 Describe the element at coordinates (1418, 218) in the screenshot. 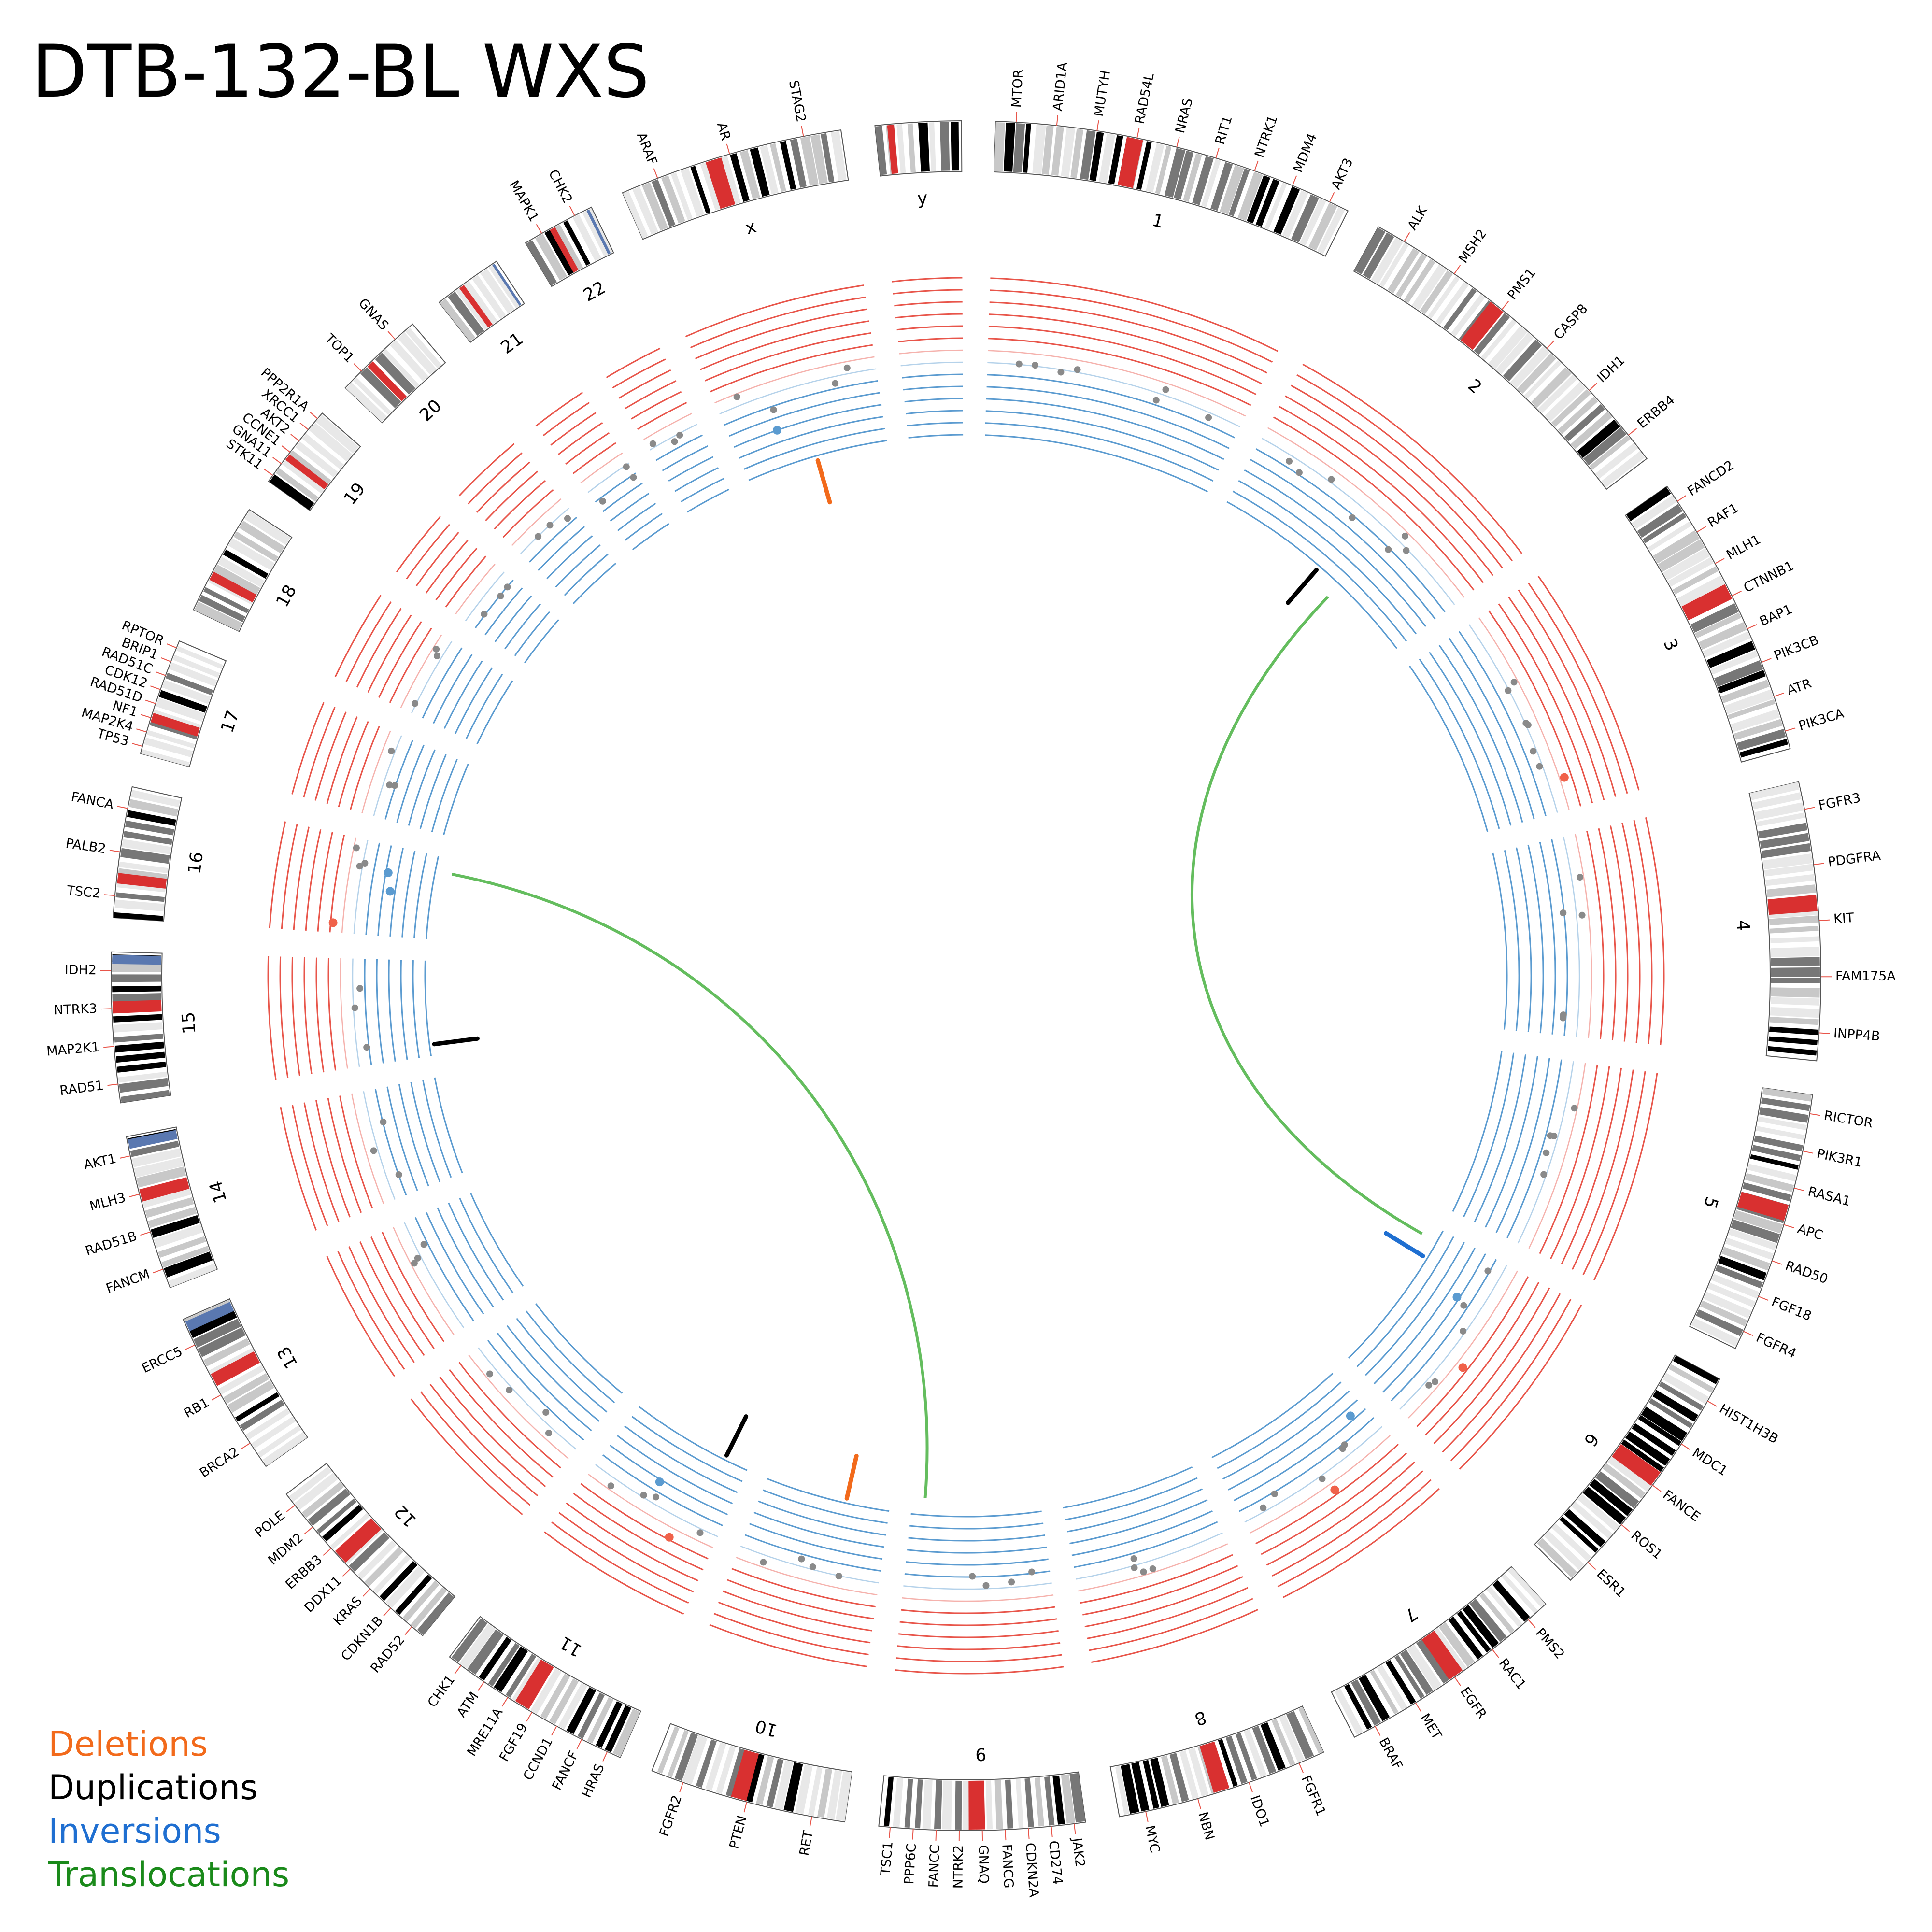

I see `gene-label: ALK` at that location.